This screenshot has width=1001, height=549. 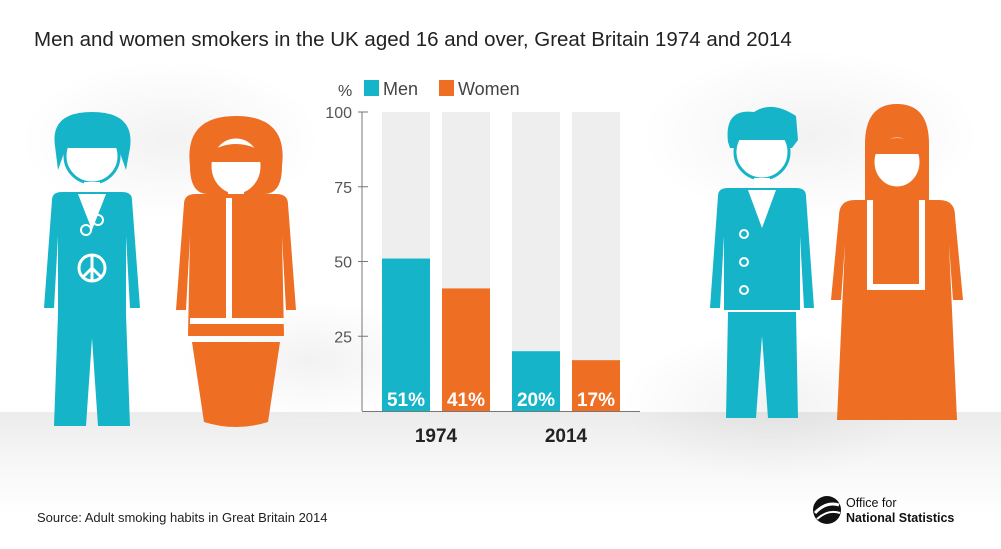 I want to click on ons-logo-icon, so click(x=827, y=510).